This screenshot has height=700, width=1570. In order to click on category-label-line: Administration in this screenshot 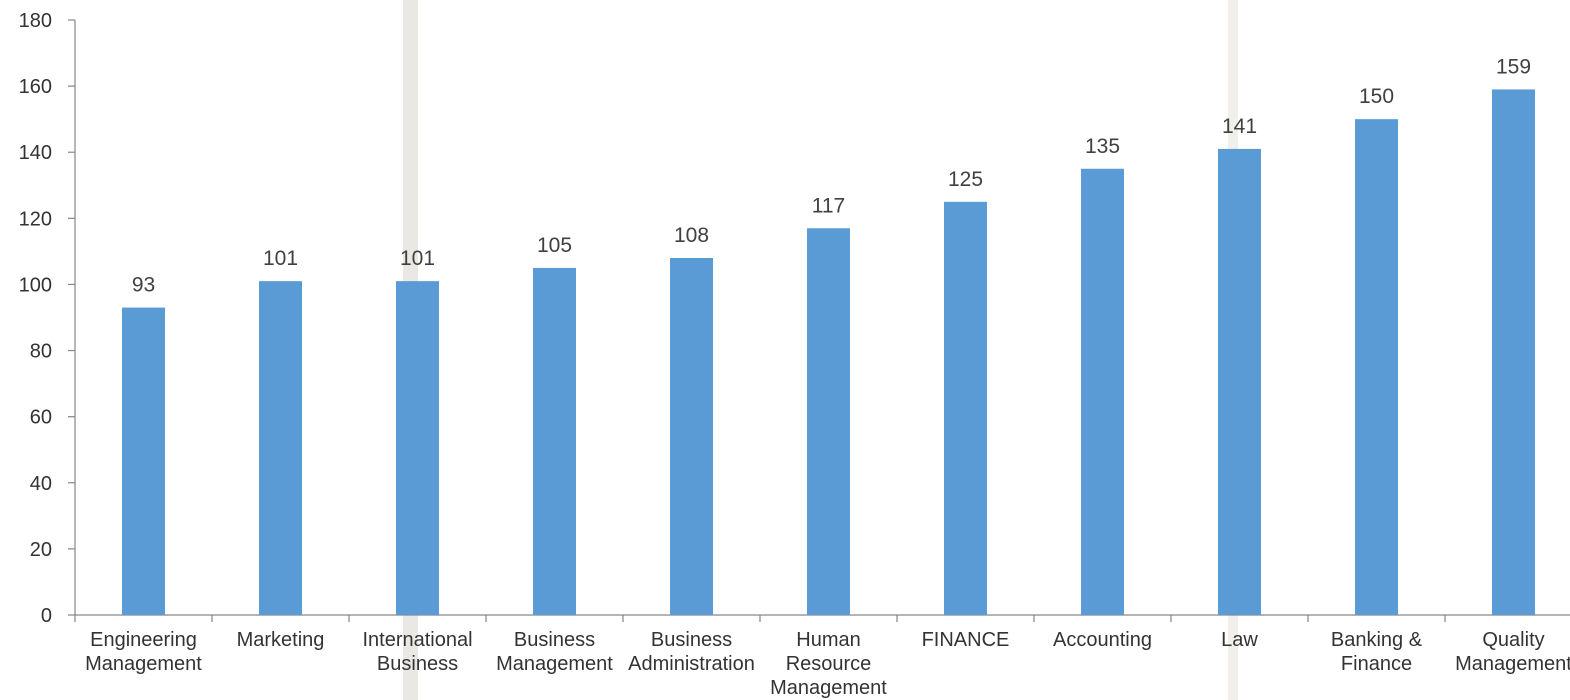, I will do `click(691, 664)`.